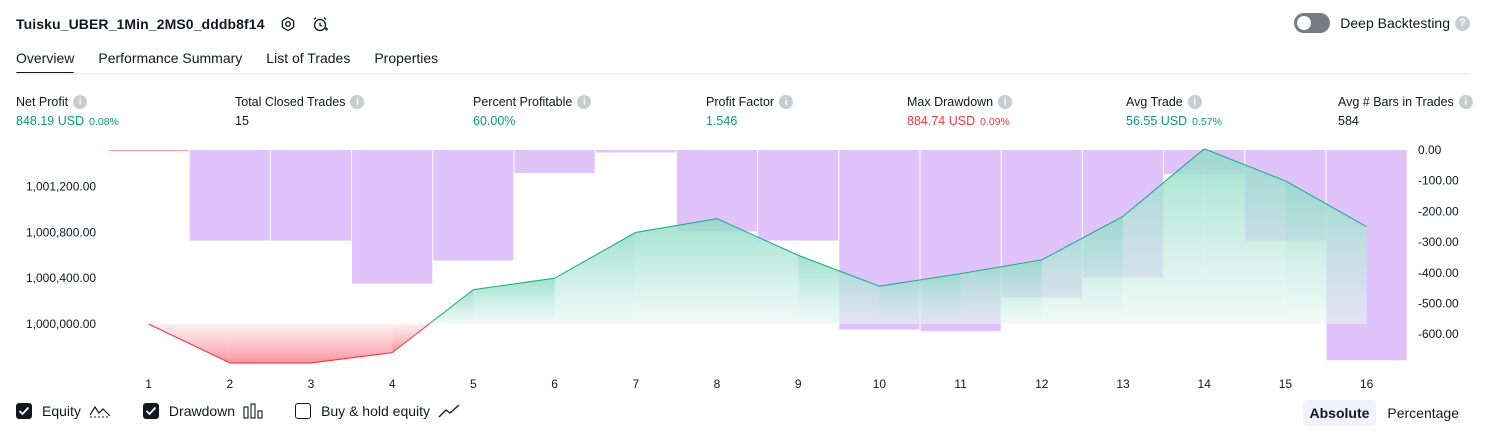  Describe the element at coordinates (148, 384) in the screenshot. I see `trade-number-label: 1` at that location.